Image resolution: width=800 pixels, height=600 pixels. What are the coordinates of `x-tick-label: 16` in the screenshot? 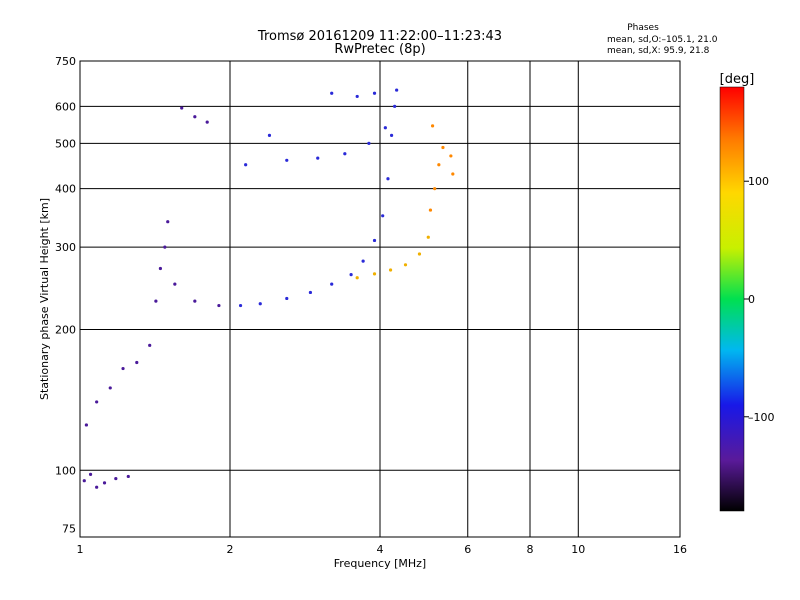 It's located at (680, 549).